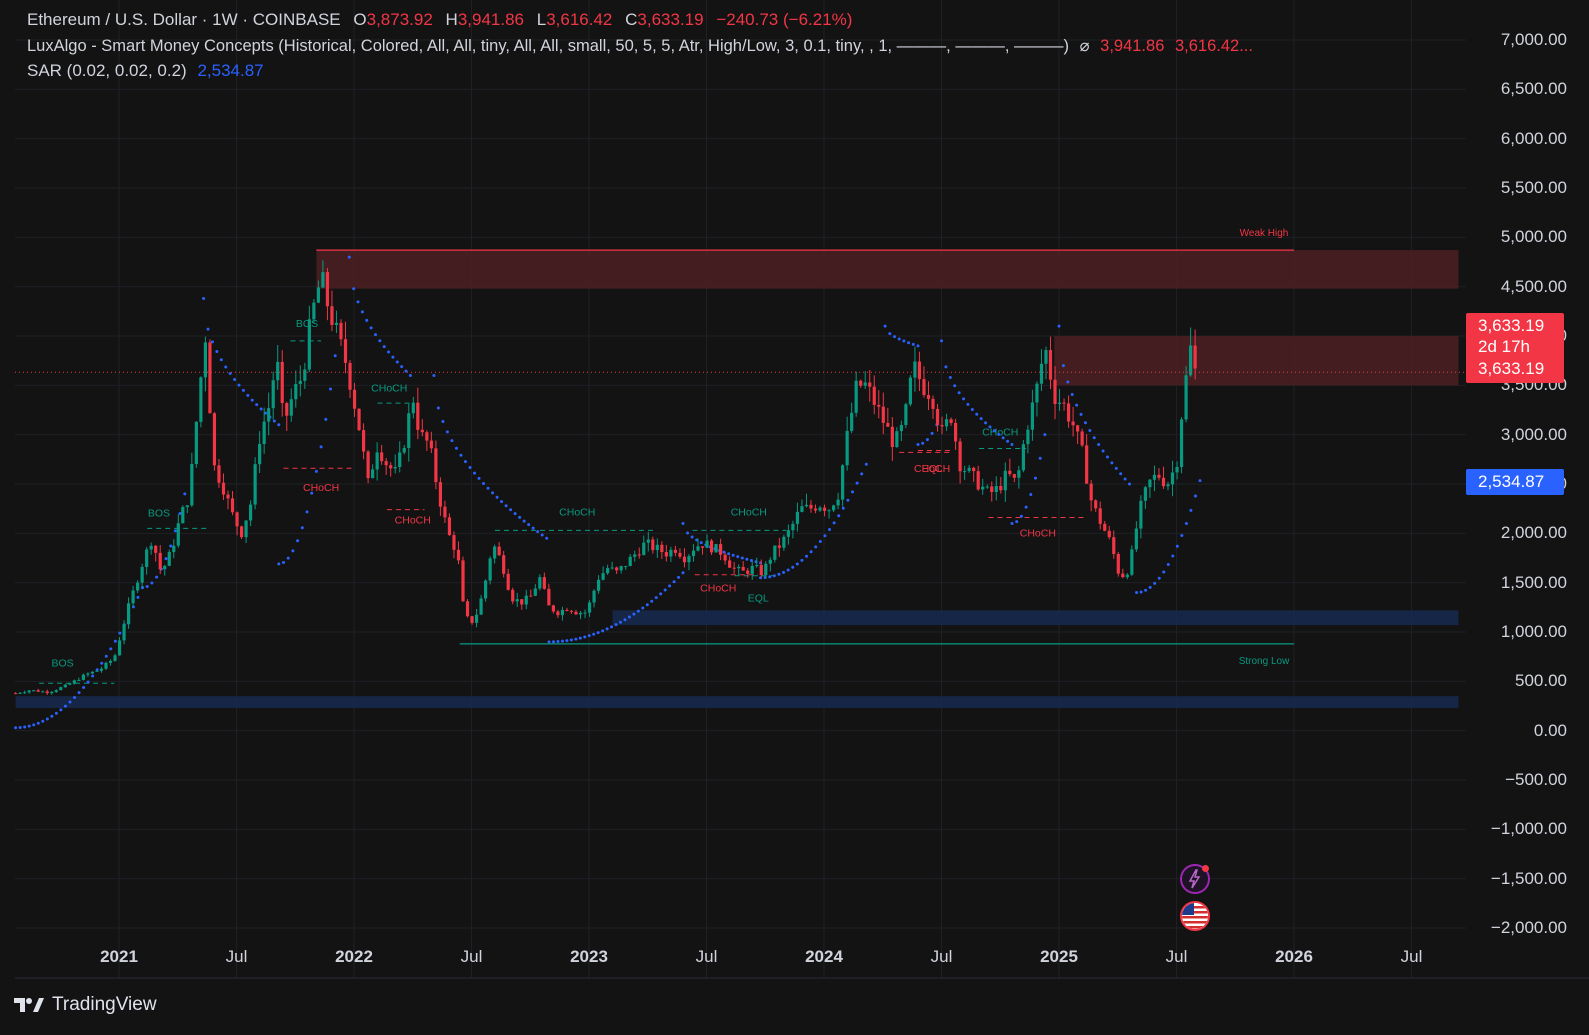  I want to click on structure-label-bos: BOS, so click(159, 514).